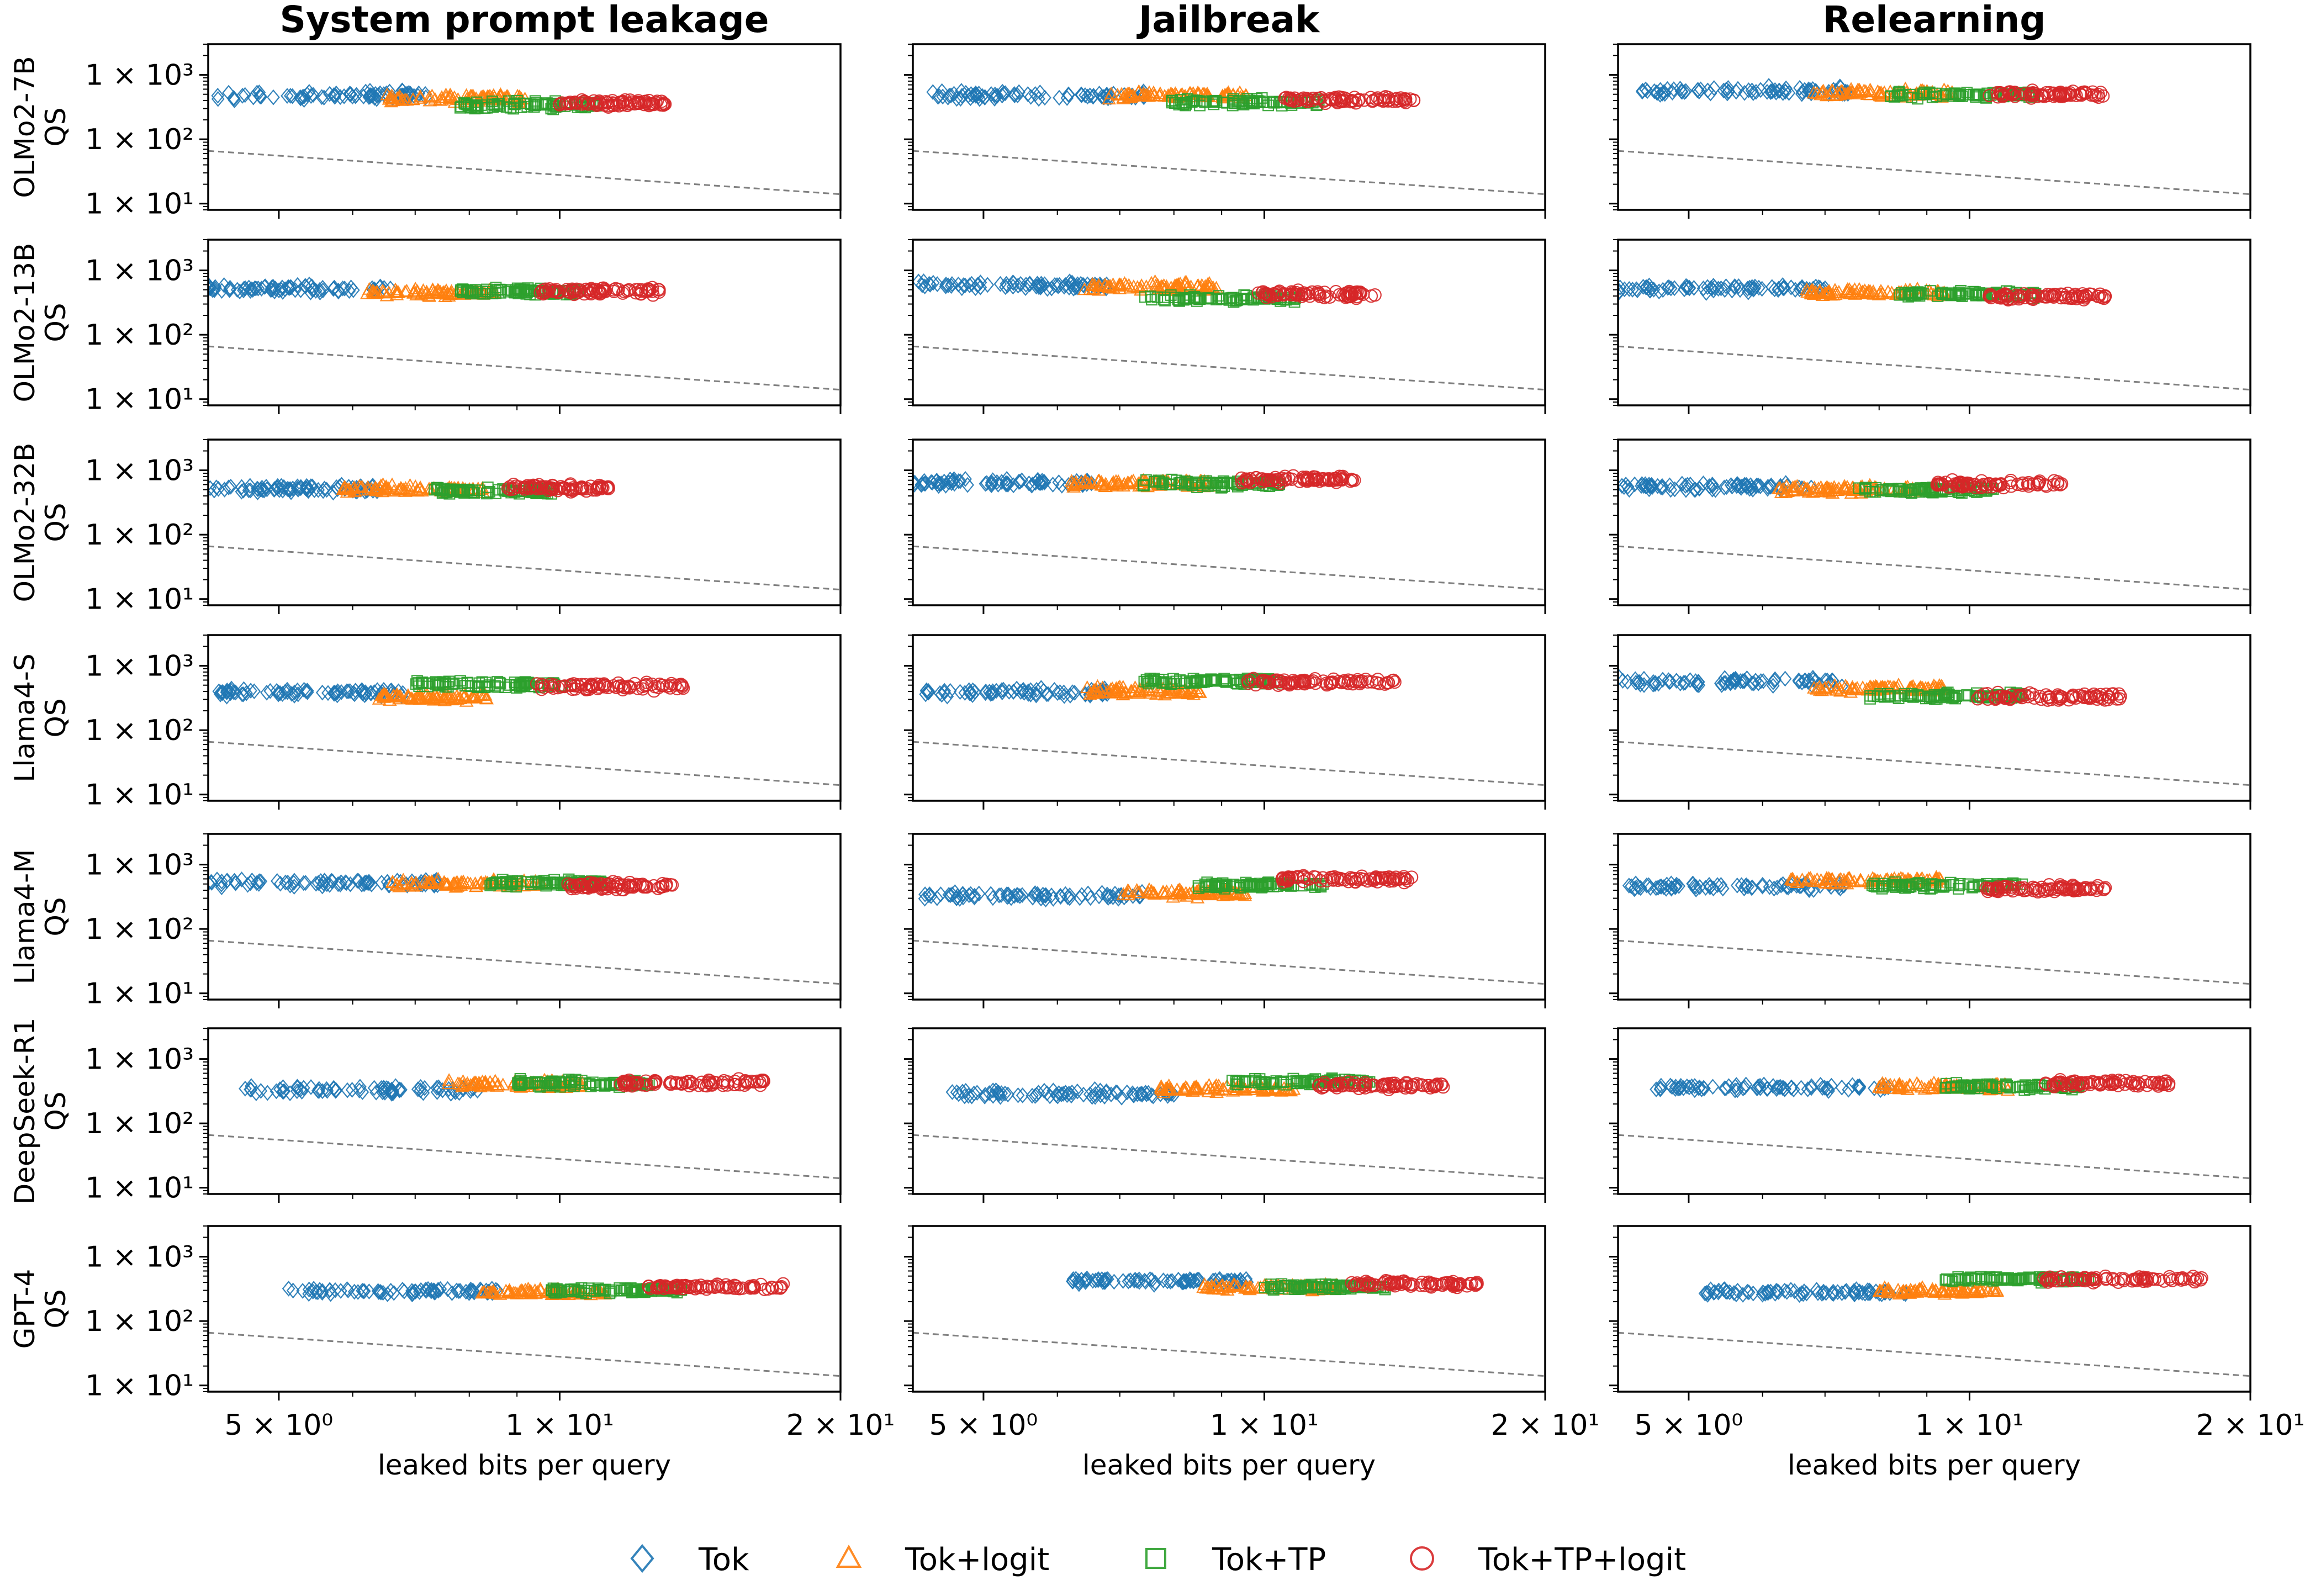 This screenshot has height=1596, width=2310. Describe the element at coordinates (40, 717) in the screenshot. I see `row-label: Llama4-SQS` at that location.